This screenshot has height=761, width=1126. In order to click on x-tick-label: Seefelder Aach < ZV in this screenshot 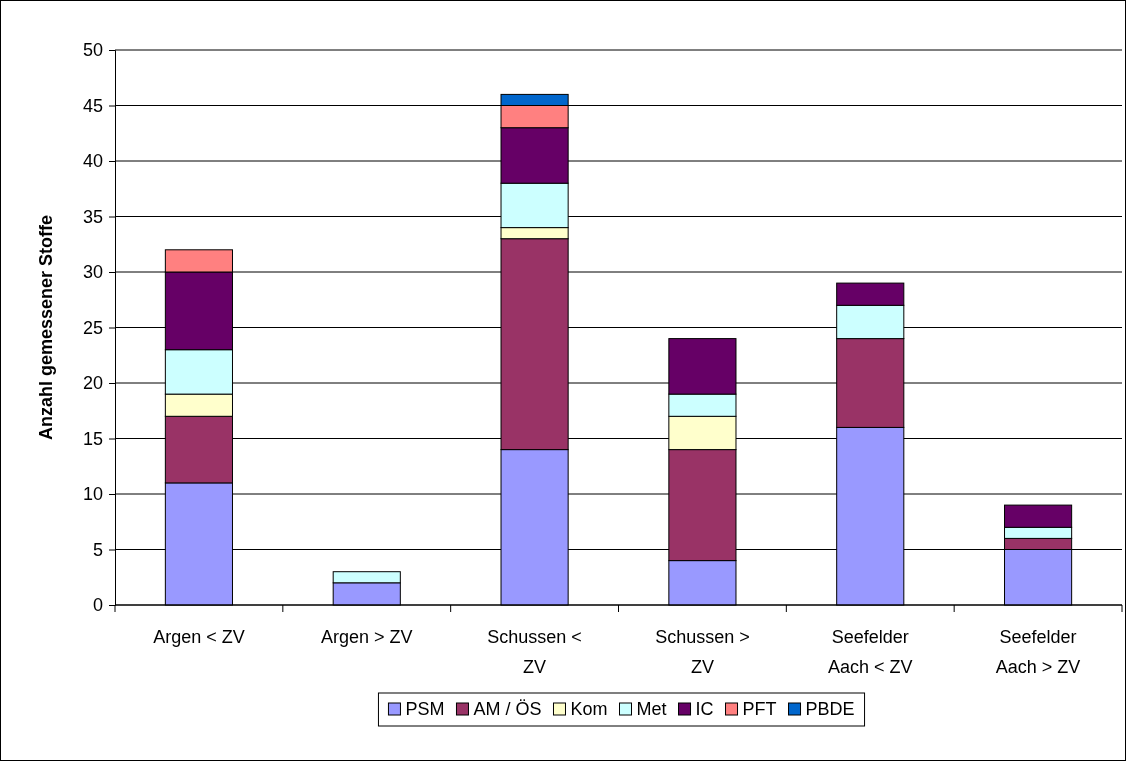, I will do `click(870, 652)`.